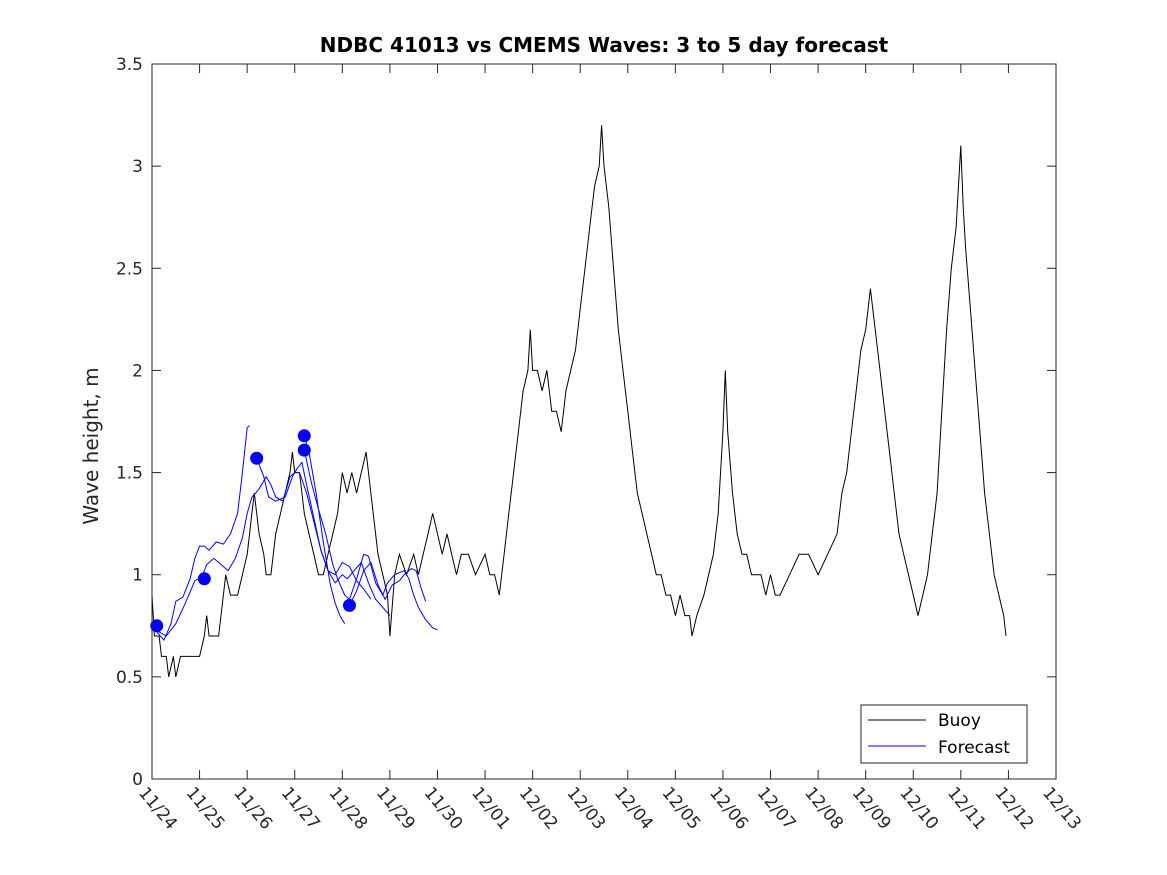 Image resolution: width=1167 pixels, height=875 pixels. Describe the element at coordinates (129, 678) in the screenshot. I see `y-tick-label: 0.5` at that location.